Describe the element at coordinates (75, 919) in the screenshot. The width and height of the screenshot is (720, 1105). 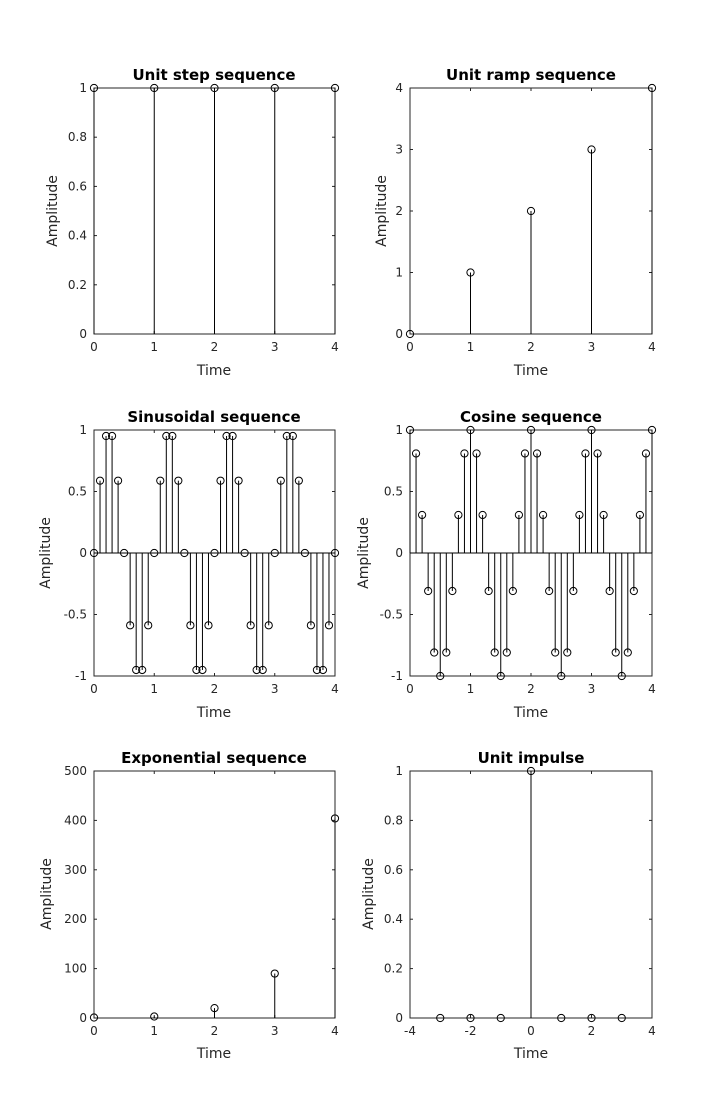
I see `y-tick-label: 200` at that location.